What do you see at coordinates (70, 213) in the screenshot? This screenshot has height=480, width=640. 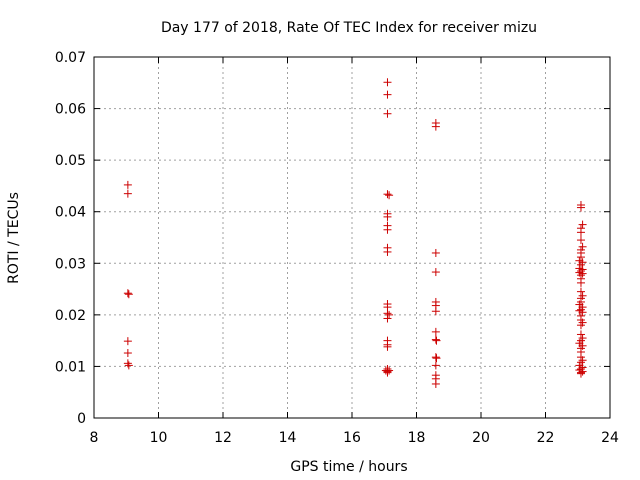 I see `y-tick-label: 0.04` at bounding box center [70, 213].